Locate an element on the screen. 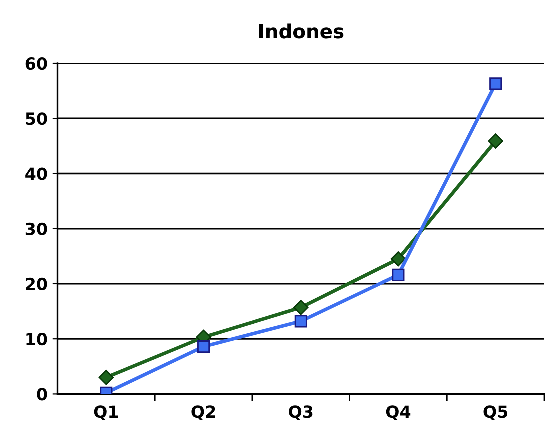 This screenshot has height=438, width=550. y-tick-label: 50 is located at coordinates (37, 119).